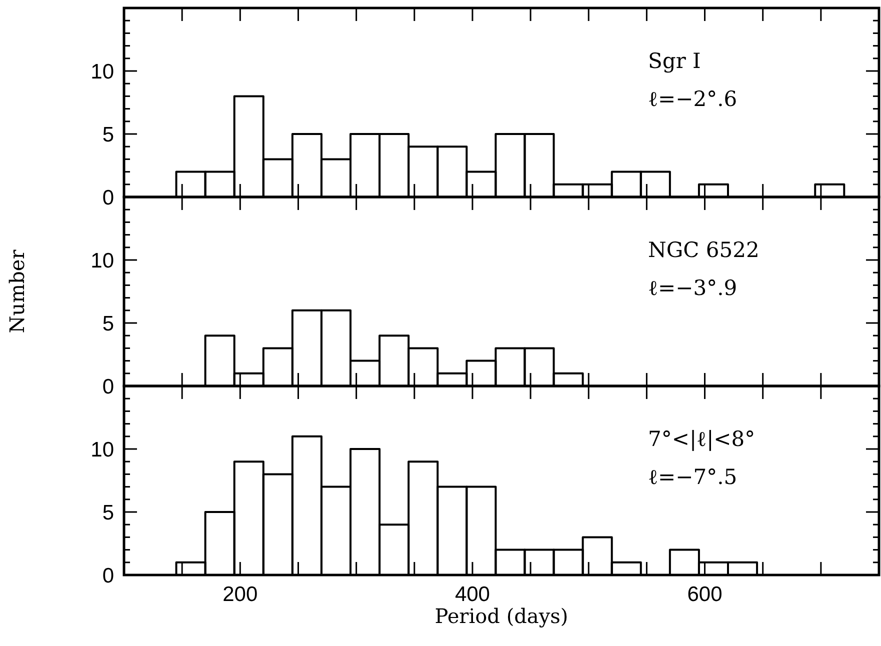  Describe the element at coordinates (240, 594) in the screenshot. I see `x-tick-label: 200` at that location.